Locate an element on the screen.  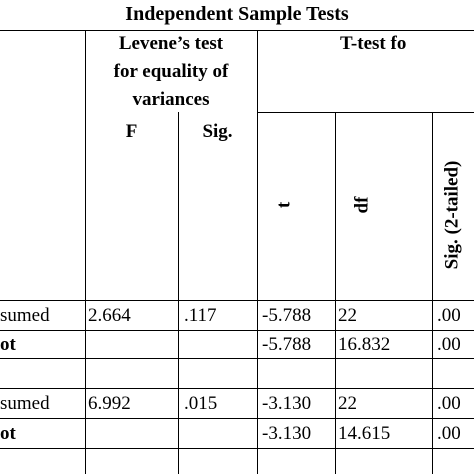
column-header: Sig. is located at coordinates (217, 131).